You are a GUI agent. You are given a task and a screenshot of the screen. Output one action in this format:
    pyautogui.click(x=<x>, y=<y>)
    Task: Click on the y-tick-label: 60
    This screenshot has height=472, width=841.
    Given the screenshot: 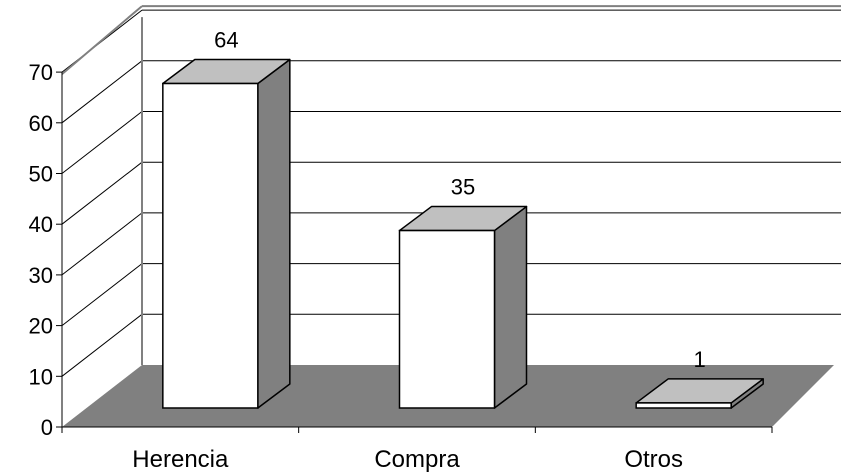 What is the action you would take?
    pyautogui.click(x=41, y=123)
    